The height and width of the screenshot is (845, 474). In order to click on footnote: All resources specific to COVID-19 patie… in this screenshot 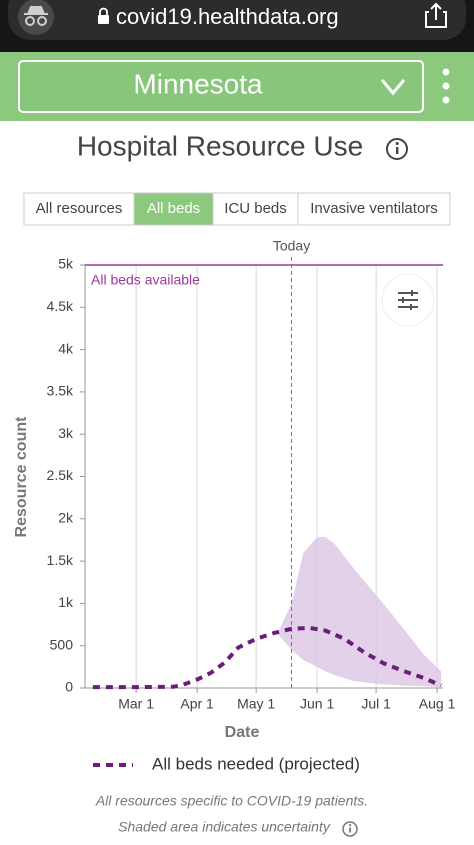, I will do `click(231, 801)`.